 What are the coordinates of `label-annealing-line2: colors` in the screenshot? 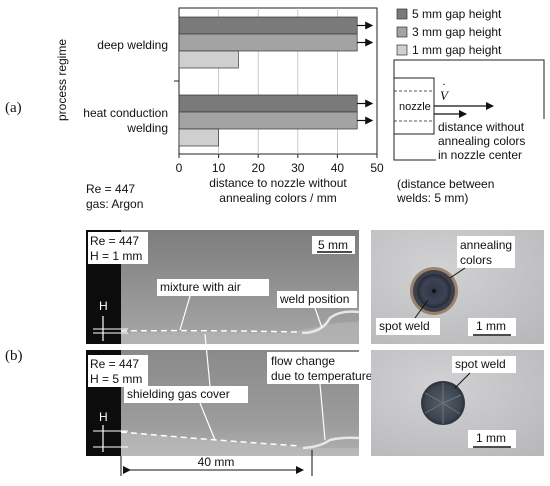 It's located at (476, 260).